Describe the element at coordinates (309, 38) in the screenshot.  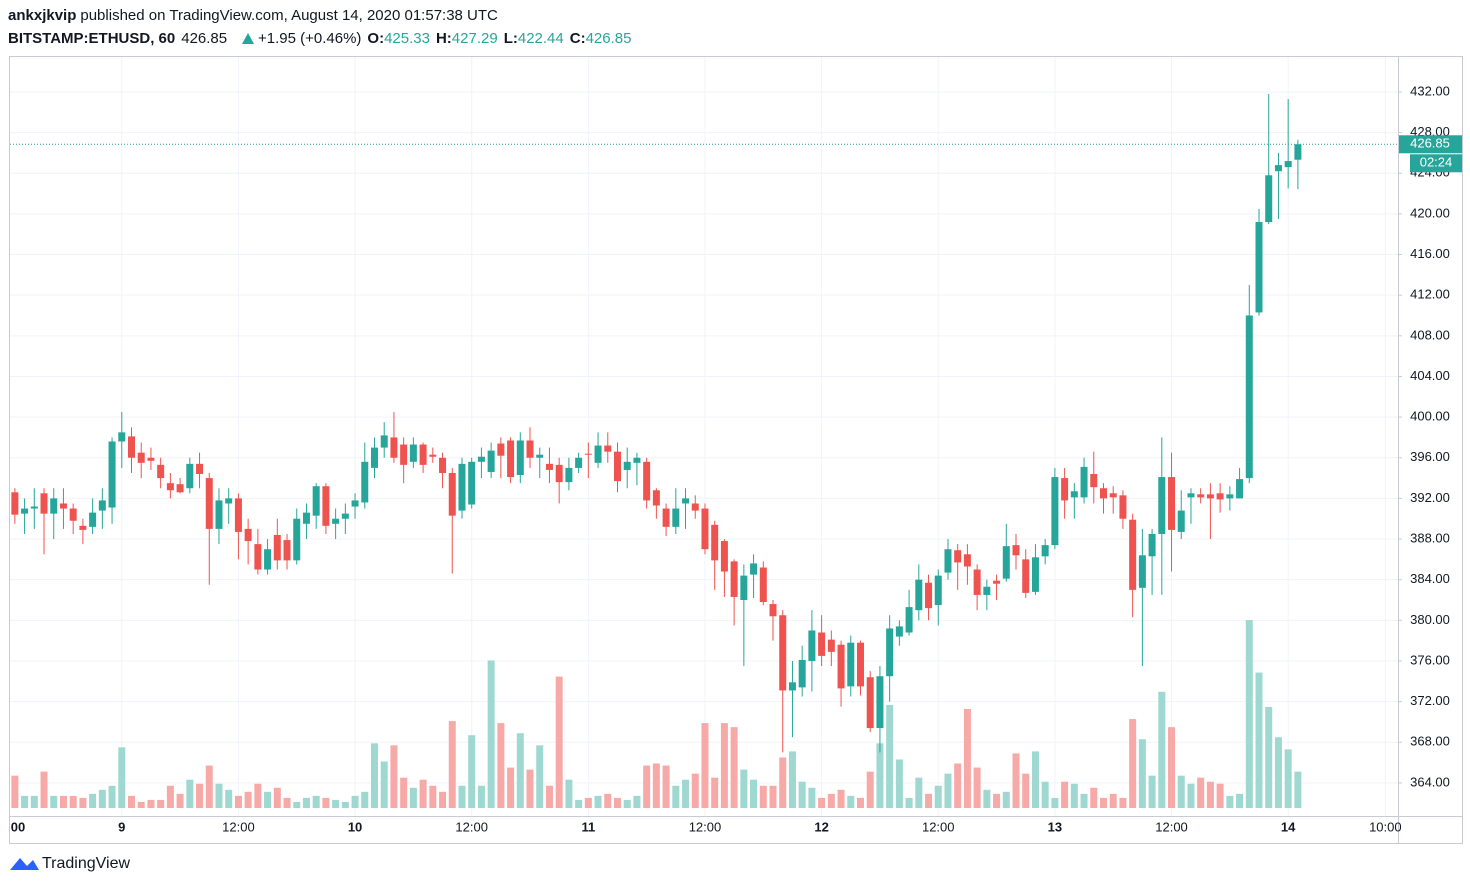
I see `change: +1.95 (+0.46%)` at that location.